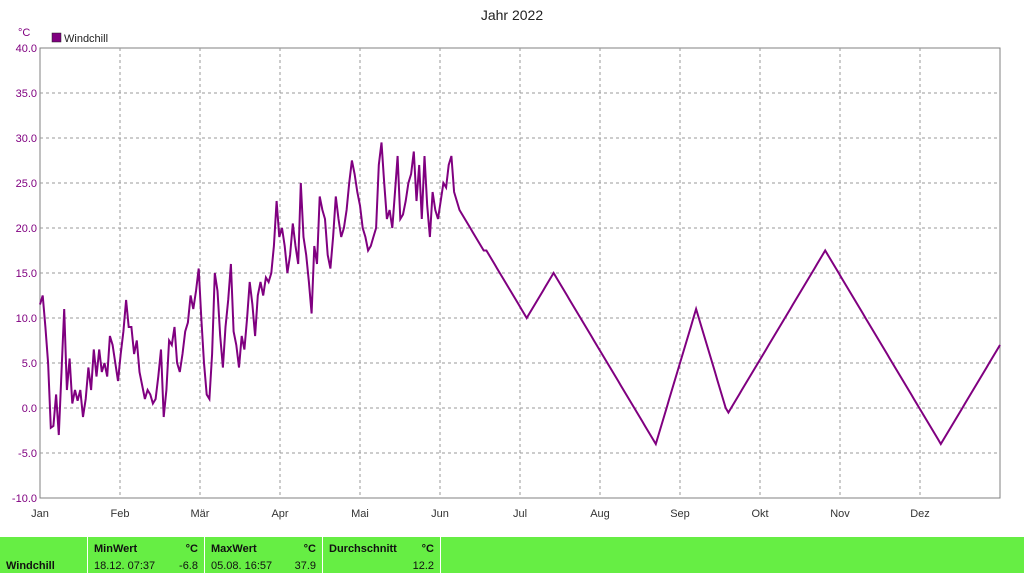  Describe the element at coordinates (264, 555) in the screenshot. I see `stats-max-cell: MaxWert °C 05.08. 16:57 37.9` at that location.